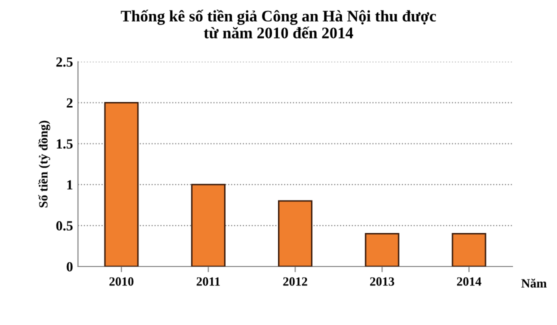  What do you see at coordinates (121, 281) in the screenshot?
I see `x-tick-label: 2010` at bounding box center [121, 281].